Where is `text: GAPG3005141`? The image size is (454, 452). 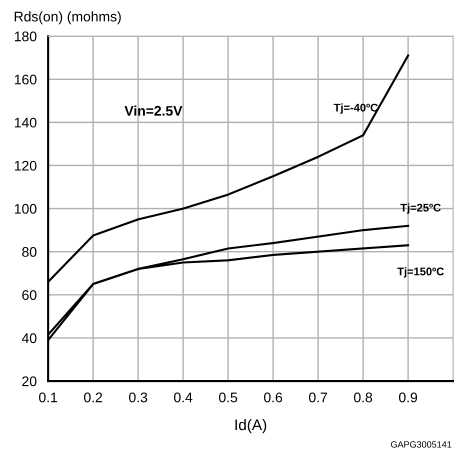
text: GAPG3005141 is located at coordinates (421, 444).